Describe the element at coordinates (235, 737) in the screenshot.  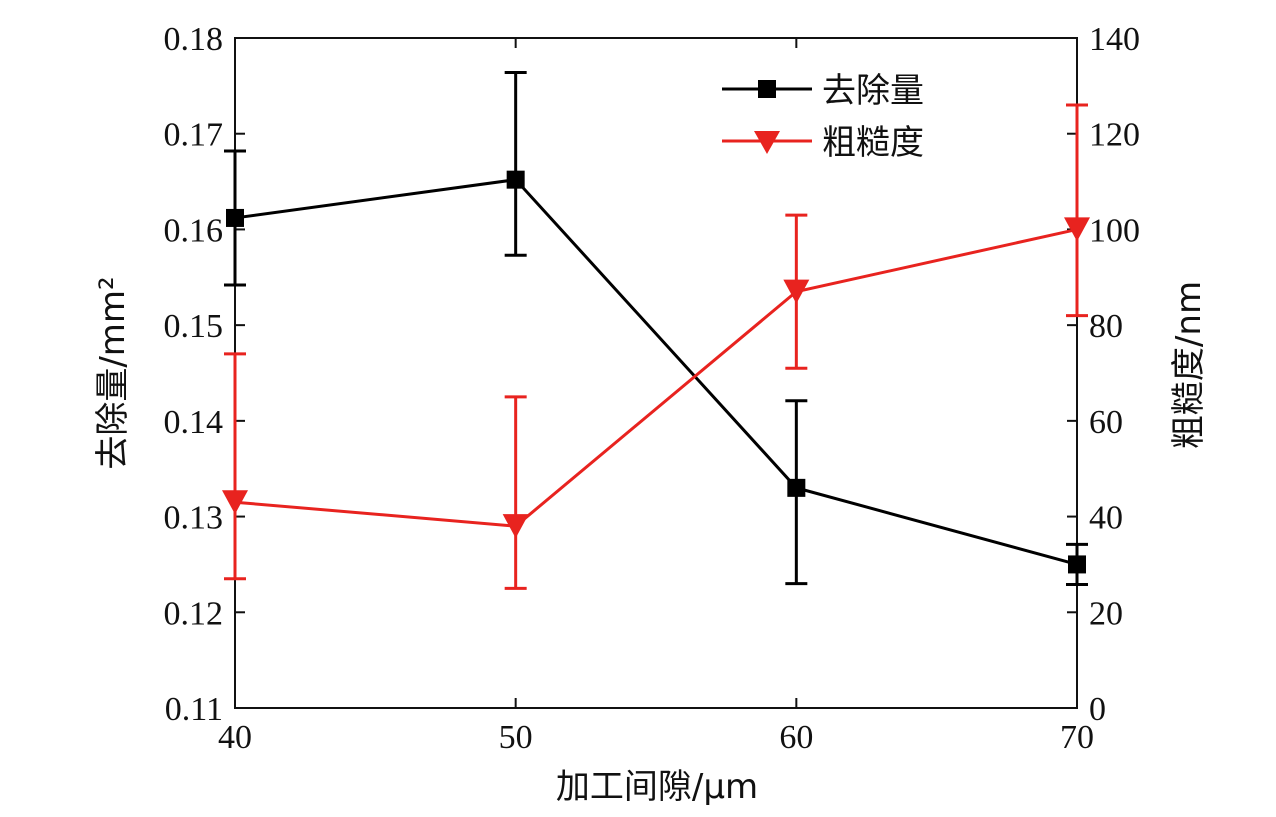
I see `x-tick-label: 40` at that location.